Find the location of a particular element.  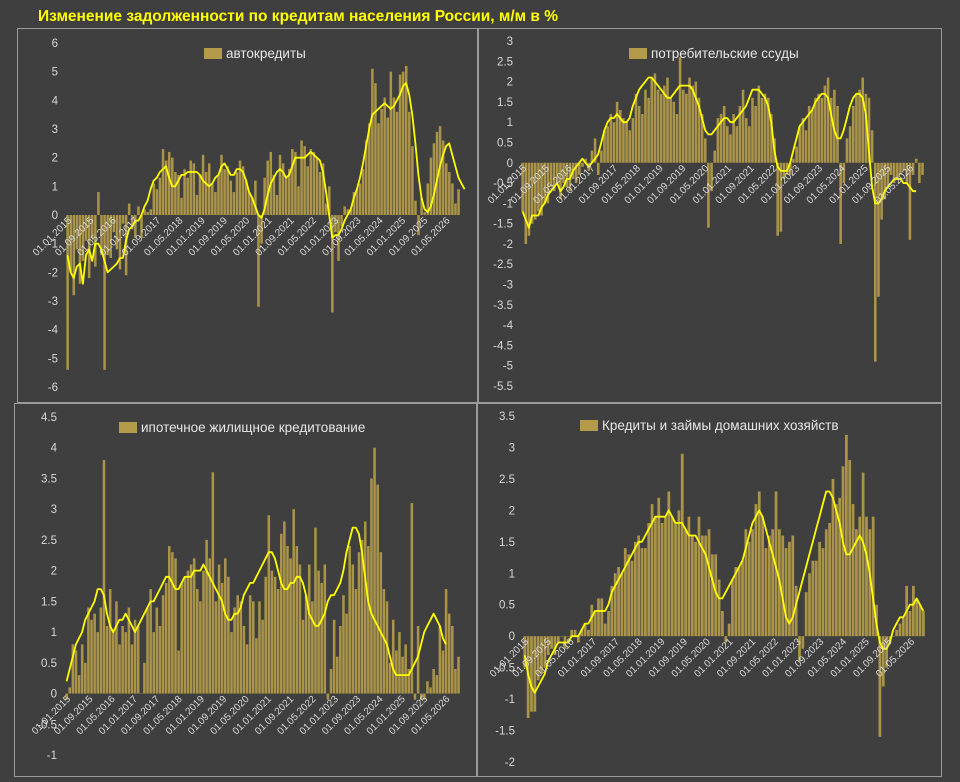

y-tick-label: 1.5 is located at coordinates (505, 103).